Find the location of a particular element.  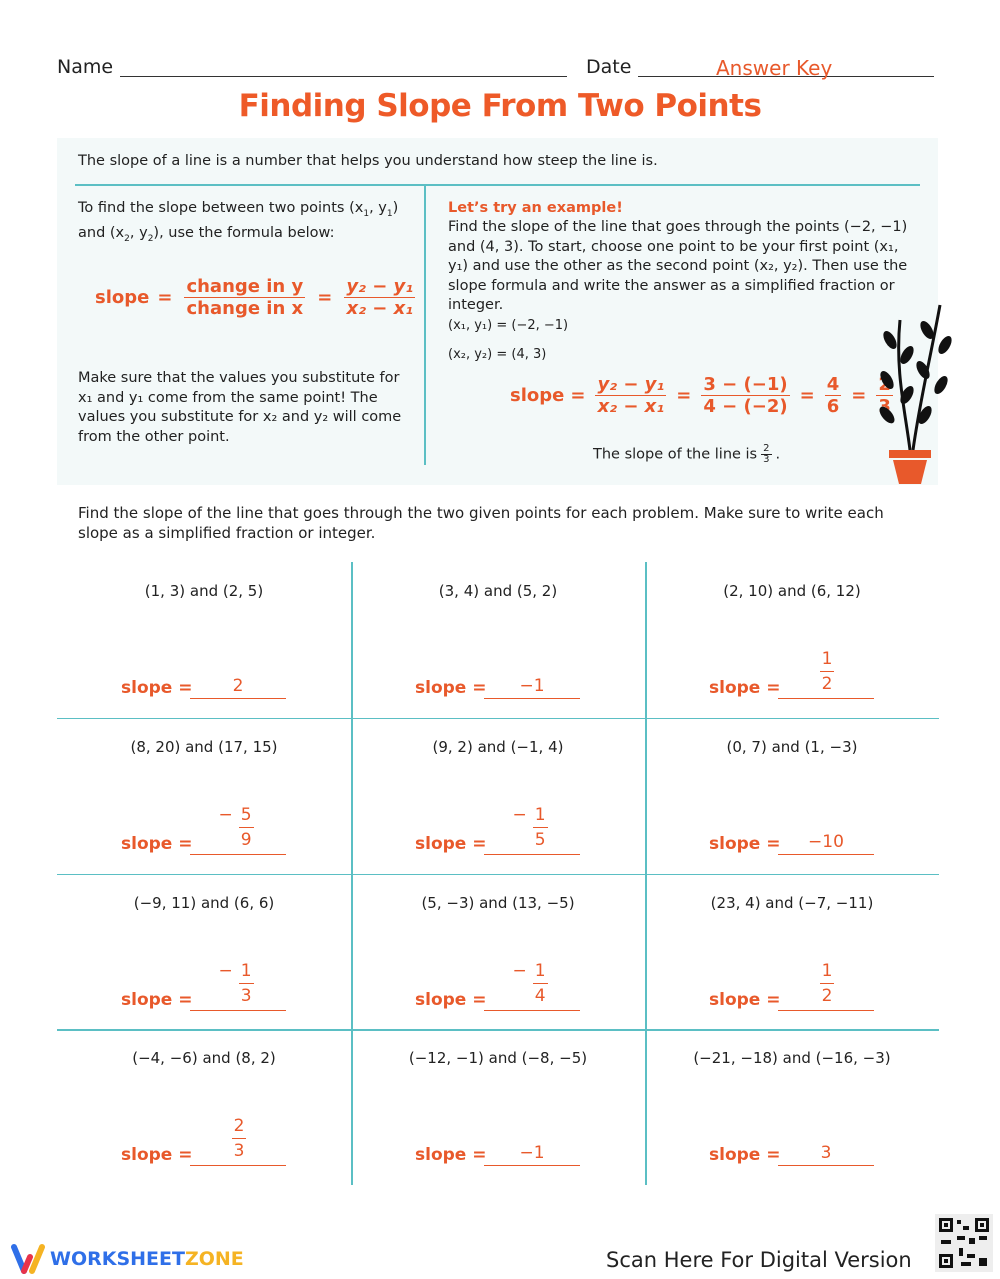

answer-fraction: −1 3 is located at coordinates (236, 983).